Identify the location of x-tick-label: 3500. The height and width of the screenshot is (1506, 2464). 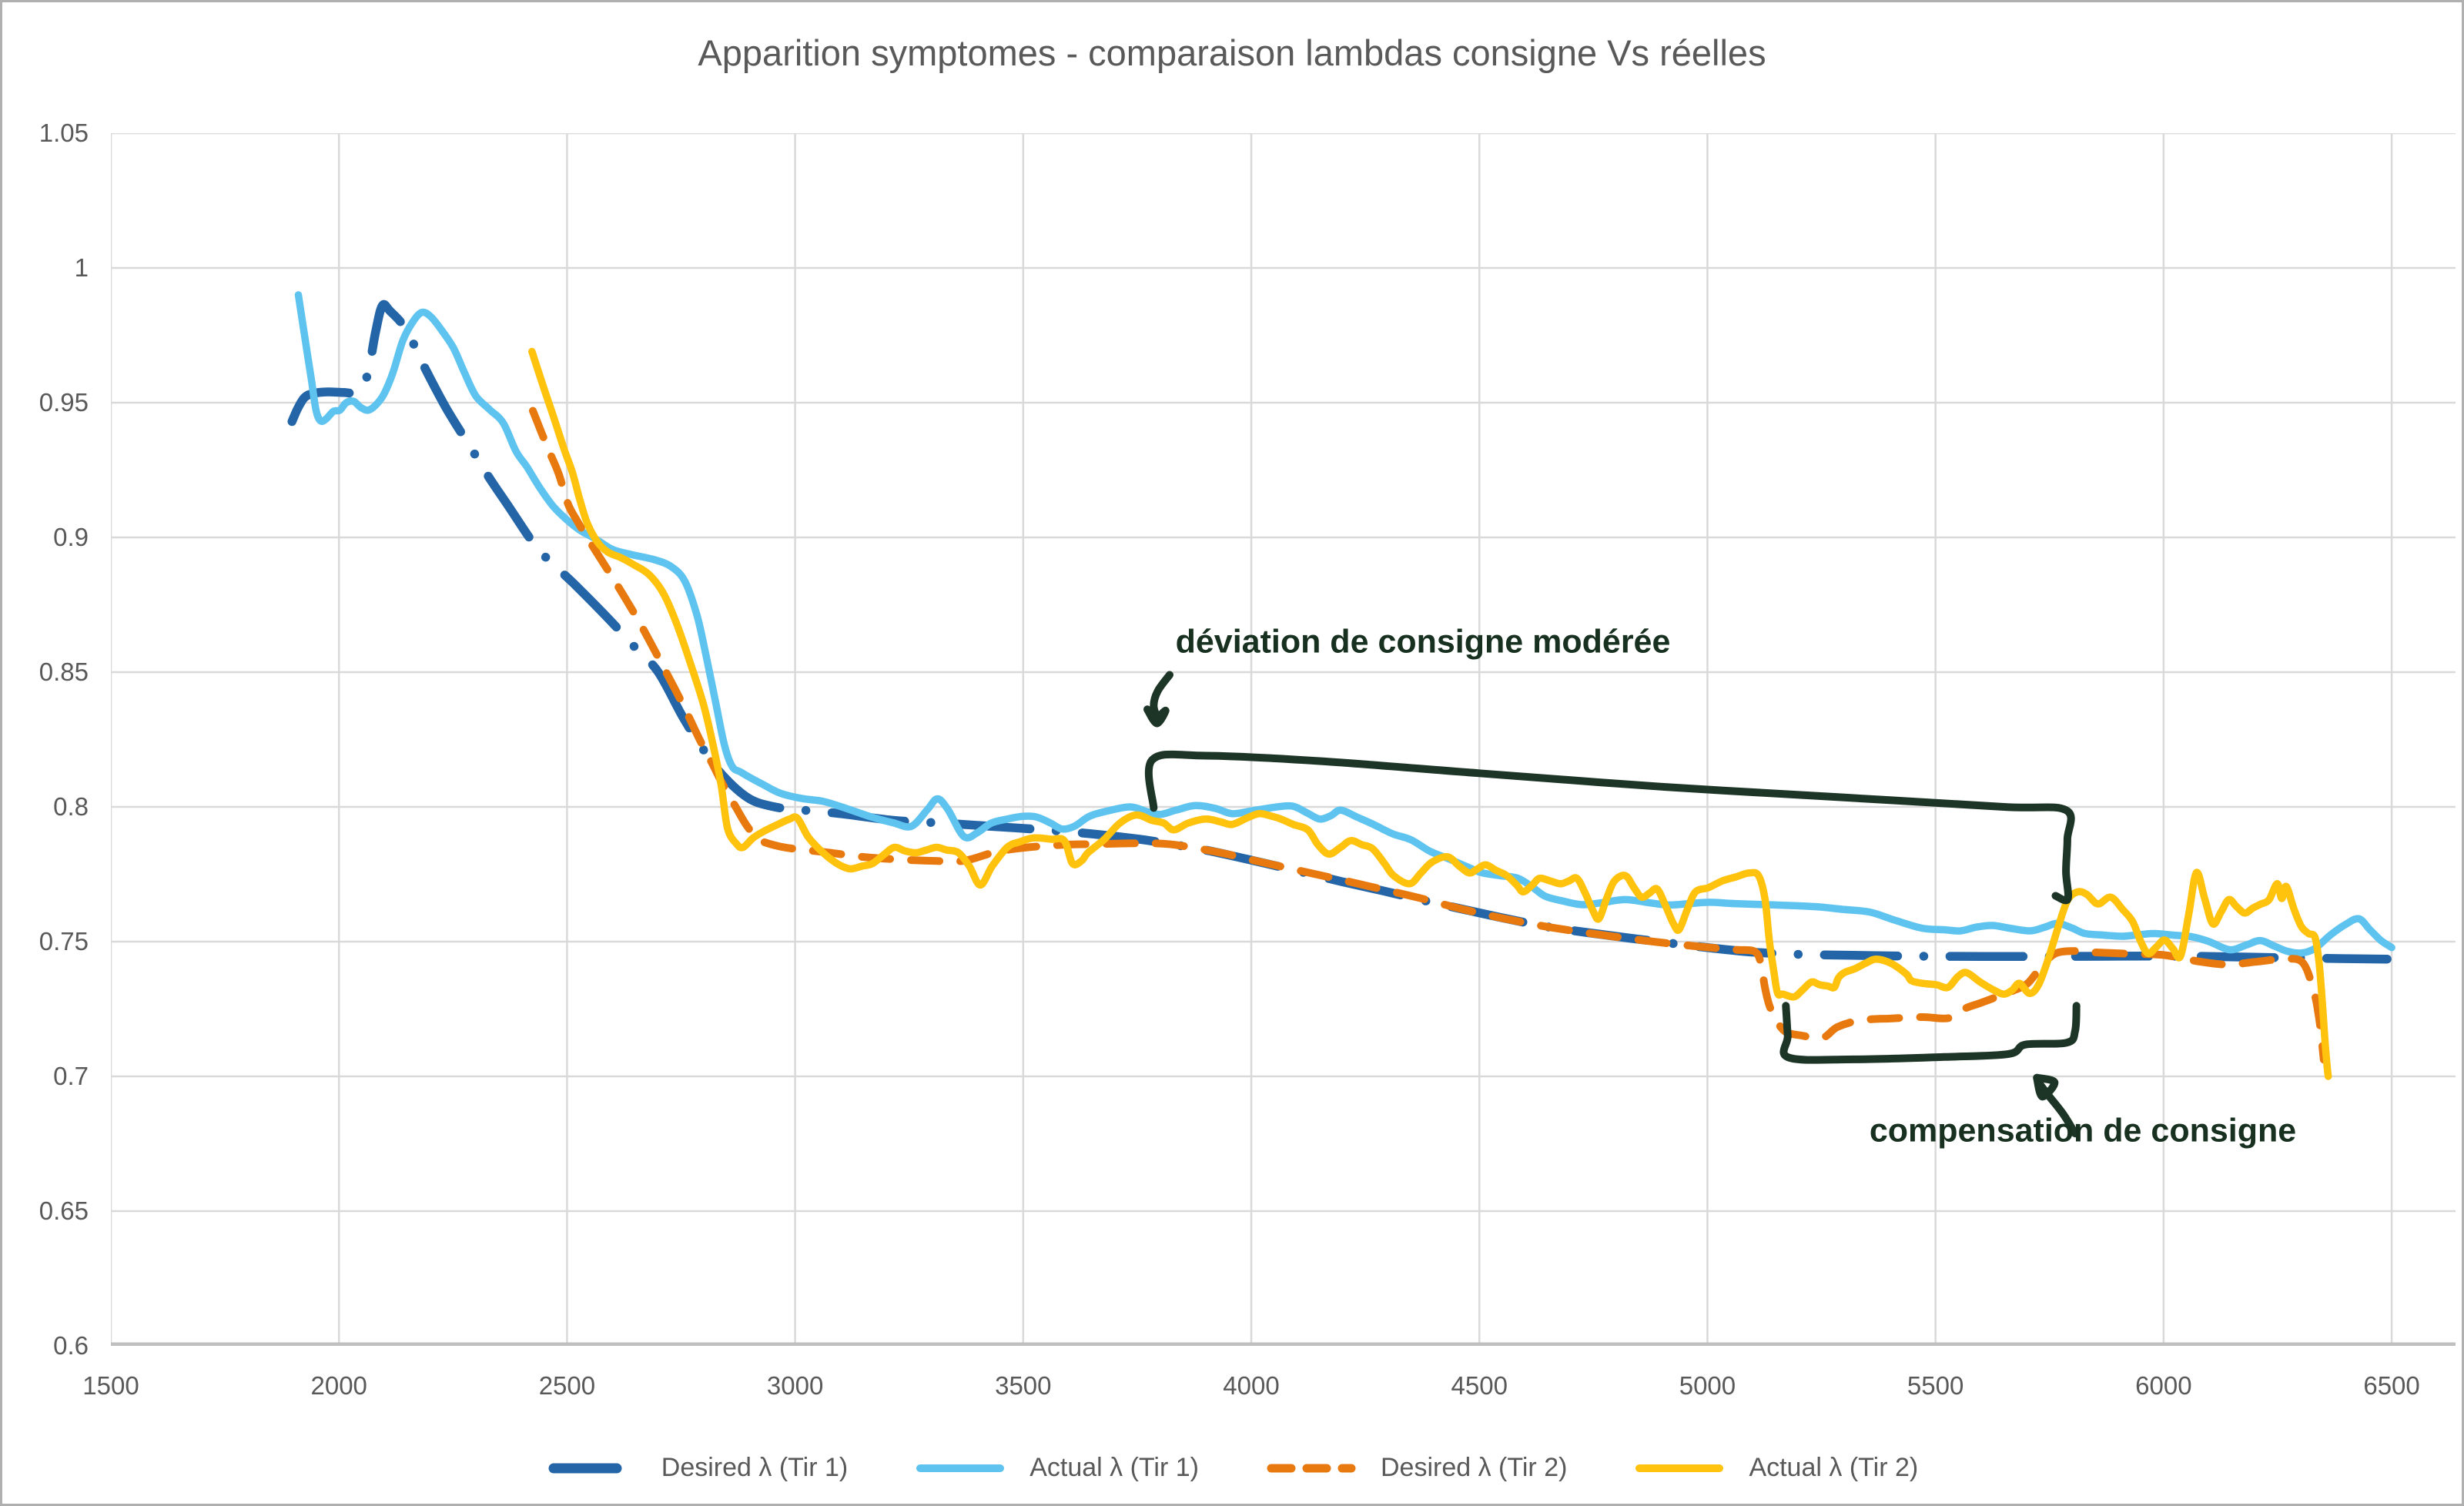
(1023, 1385).